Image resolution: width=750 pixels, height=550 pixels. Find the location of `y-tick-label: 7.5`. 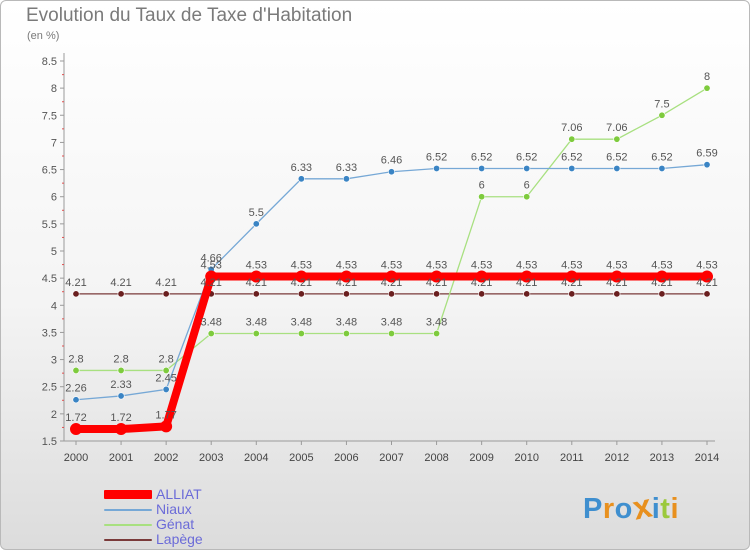

y-tick-label: 7.5 is located at coordinates (49, 116).